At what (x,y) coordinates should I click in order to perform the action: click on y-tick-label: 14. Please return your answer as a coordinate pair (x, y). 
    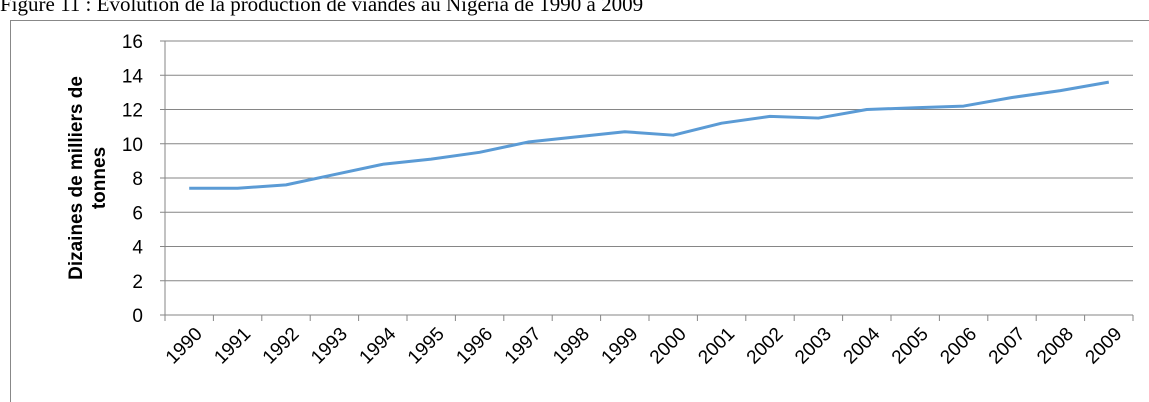
    Looking at the image, I should click on (133, 76).